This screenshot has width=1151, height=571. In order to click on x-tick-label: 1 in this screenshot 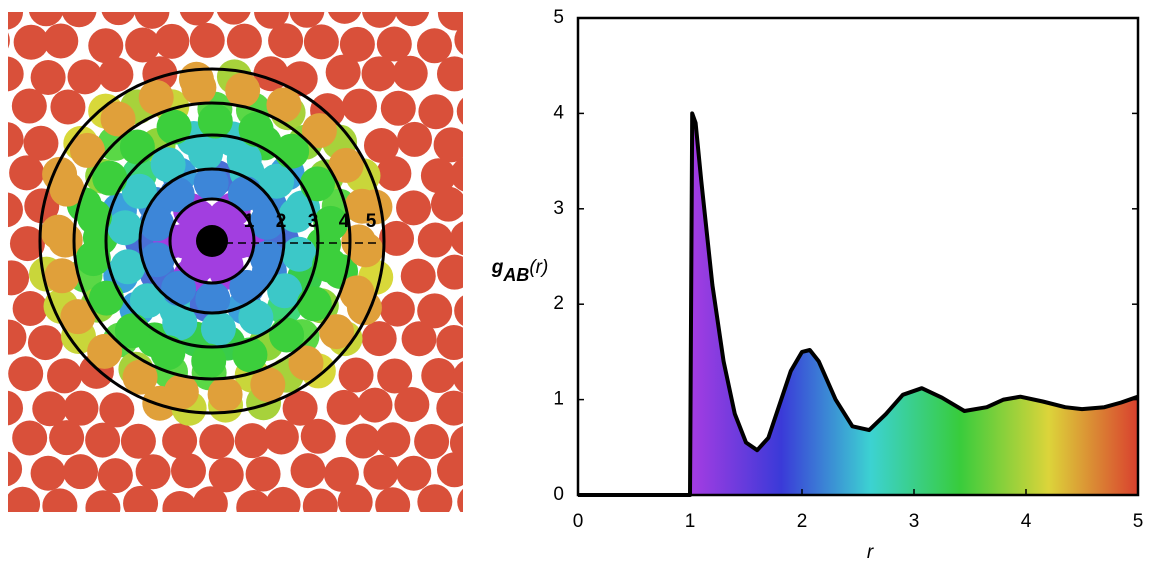, I will do `click(690, 521)`.